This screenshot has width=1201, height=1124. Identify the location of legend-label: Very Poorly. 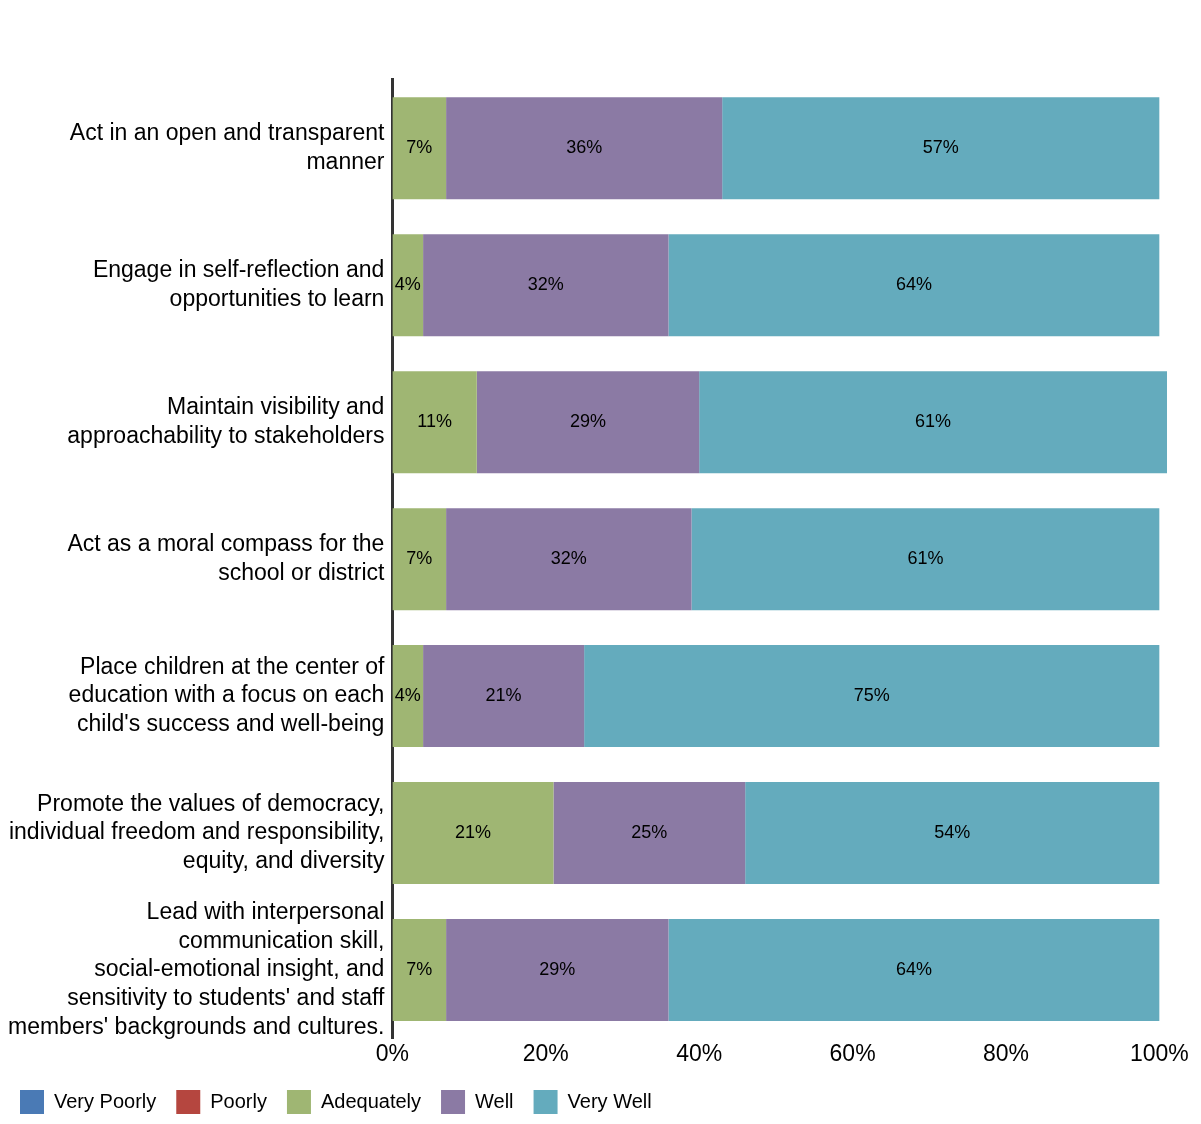
(105, 1100).